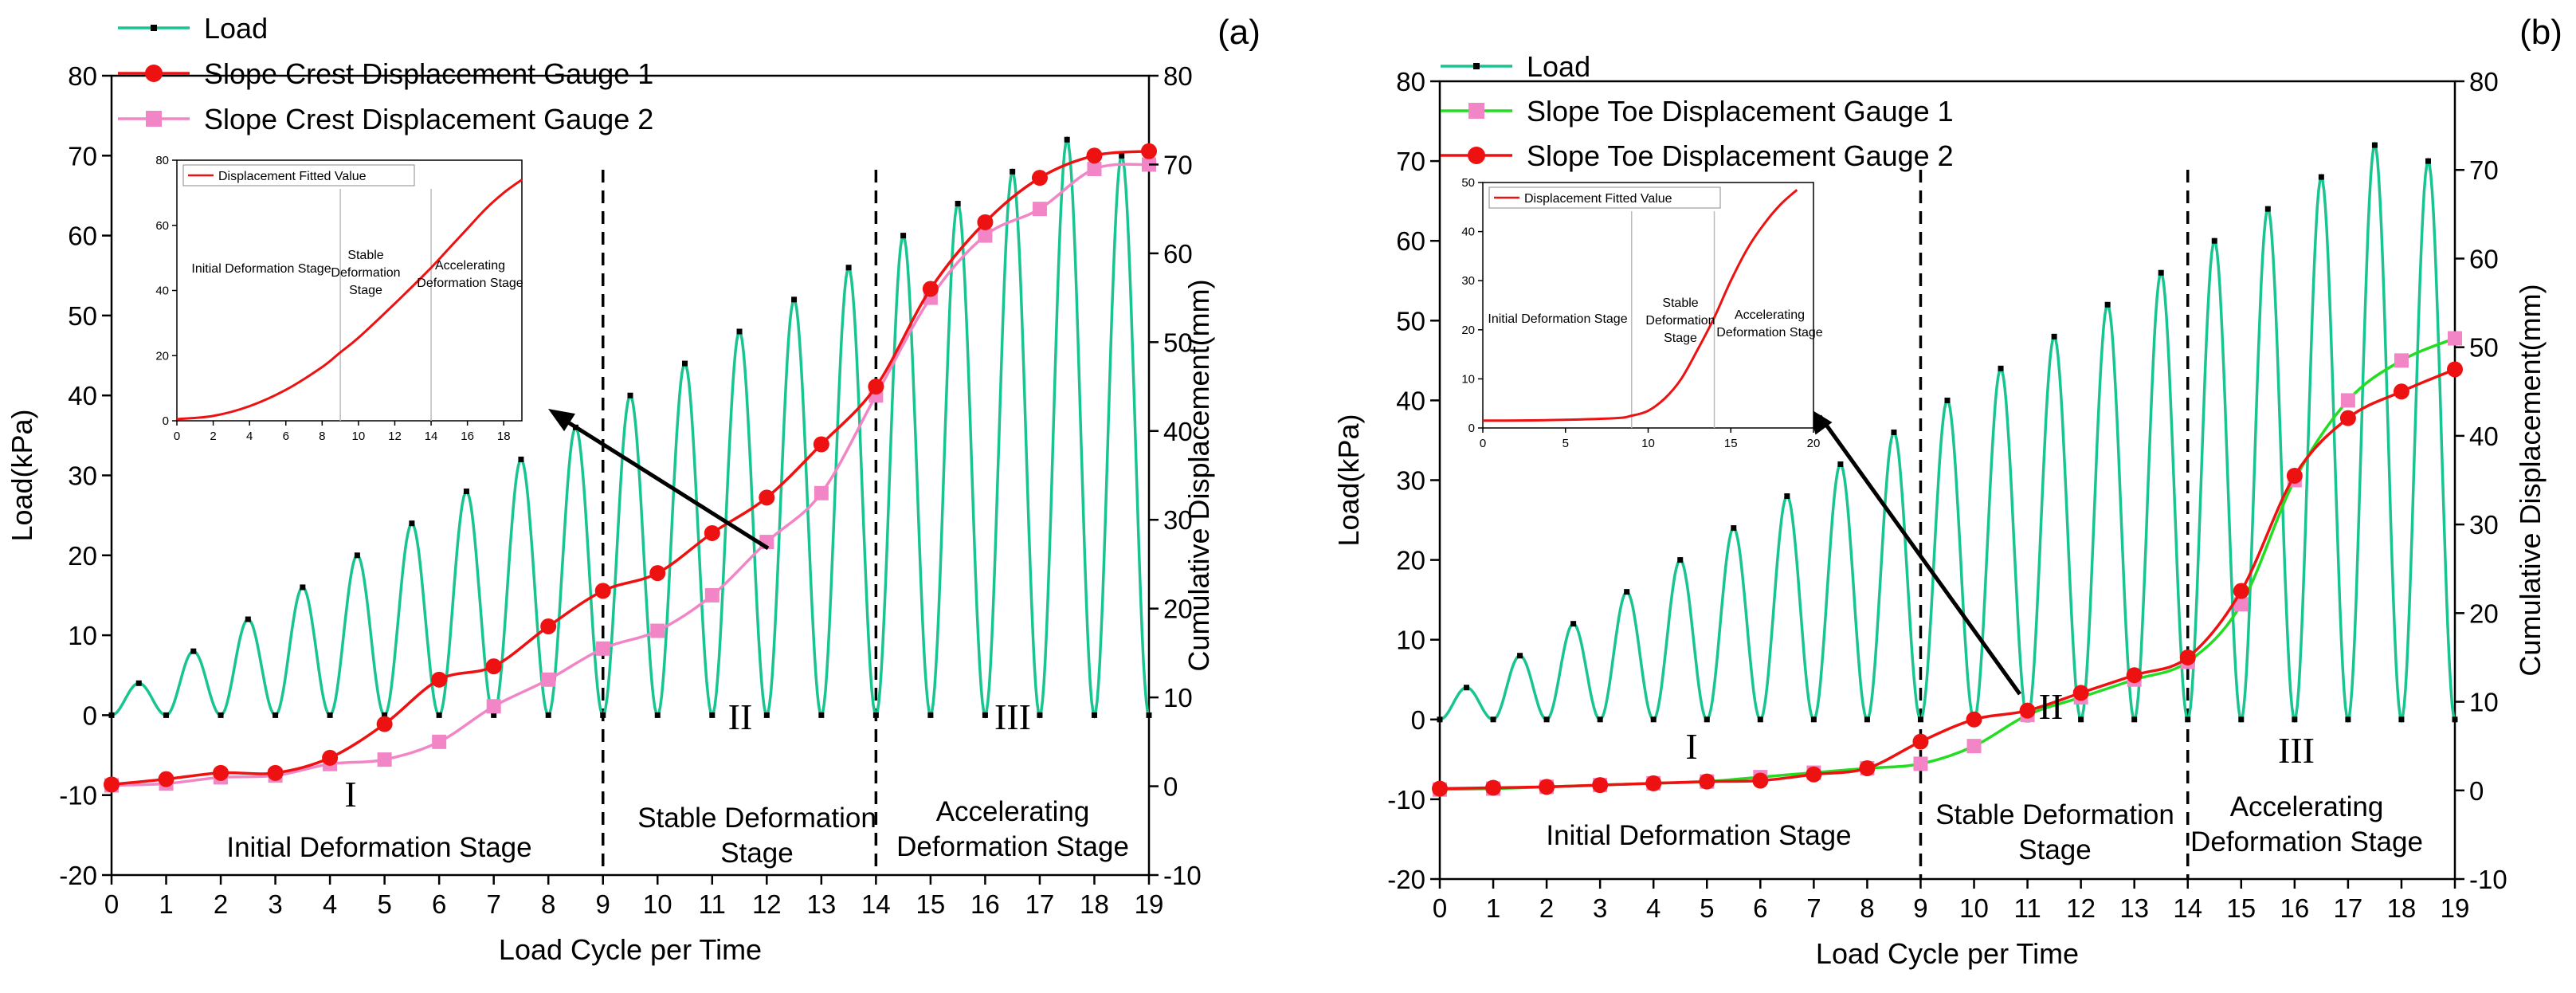  I want to click on y-left-tick-label: 30, so click(1410, 481).